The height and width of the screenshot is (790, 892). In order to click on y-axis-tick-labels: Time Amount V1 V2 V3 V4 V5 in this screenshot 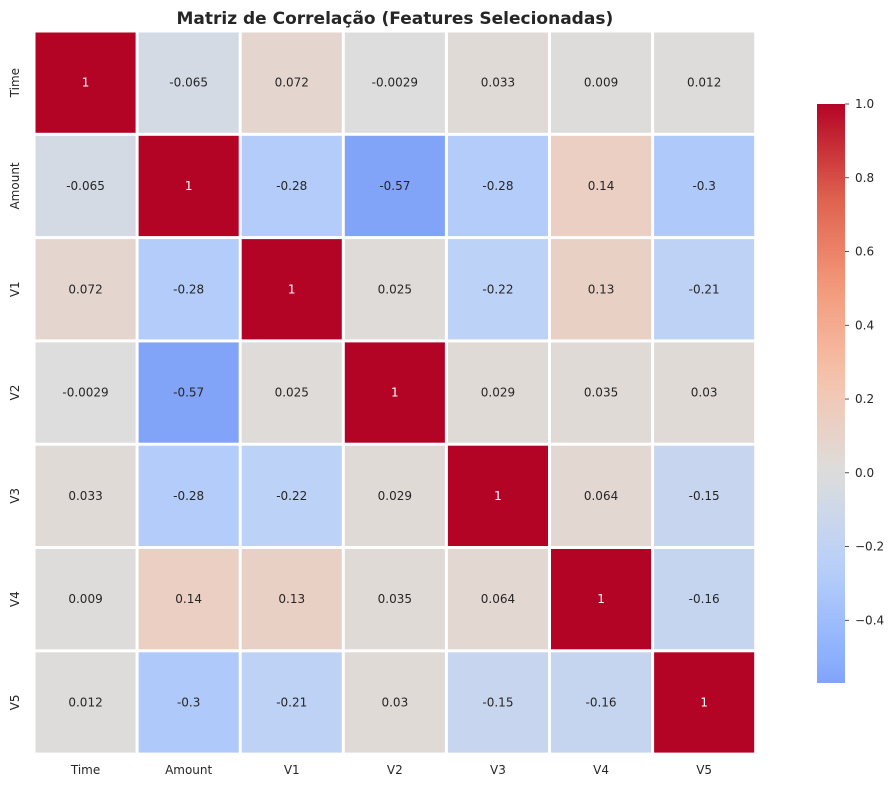, I will do `click(15, 389)`.